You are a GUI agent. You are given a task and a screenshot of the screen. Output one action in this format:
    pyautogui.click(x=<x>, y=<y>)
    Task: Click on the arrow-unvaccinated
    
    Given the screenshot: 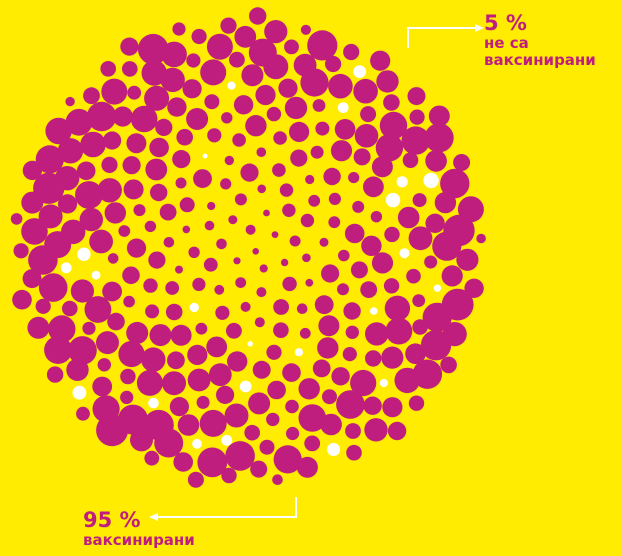 What is the action you would take?
    pyautogui.click(x=442, y=37)
    